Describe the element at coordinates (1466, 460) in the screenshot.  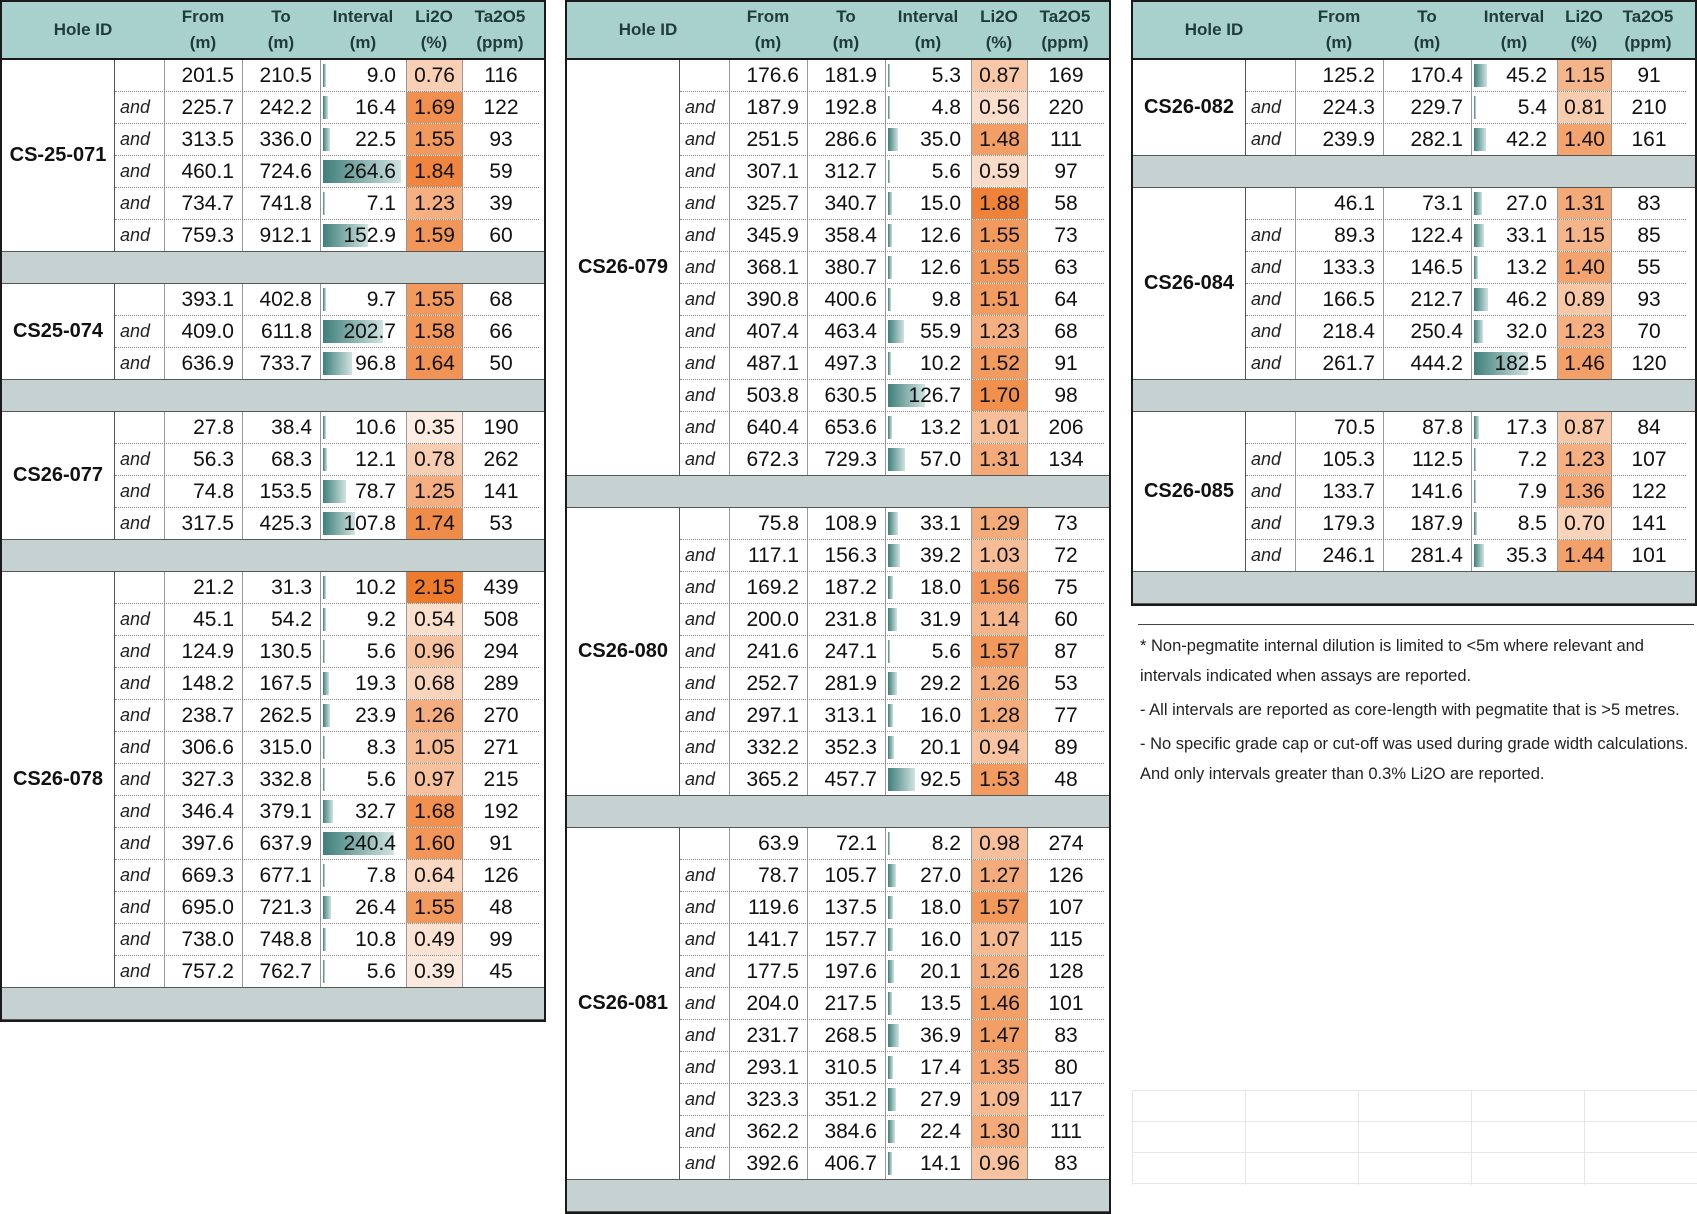
I see `table-row: and 105.3 112.5 7.2 1.23 107` at that location.